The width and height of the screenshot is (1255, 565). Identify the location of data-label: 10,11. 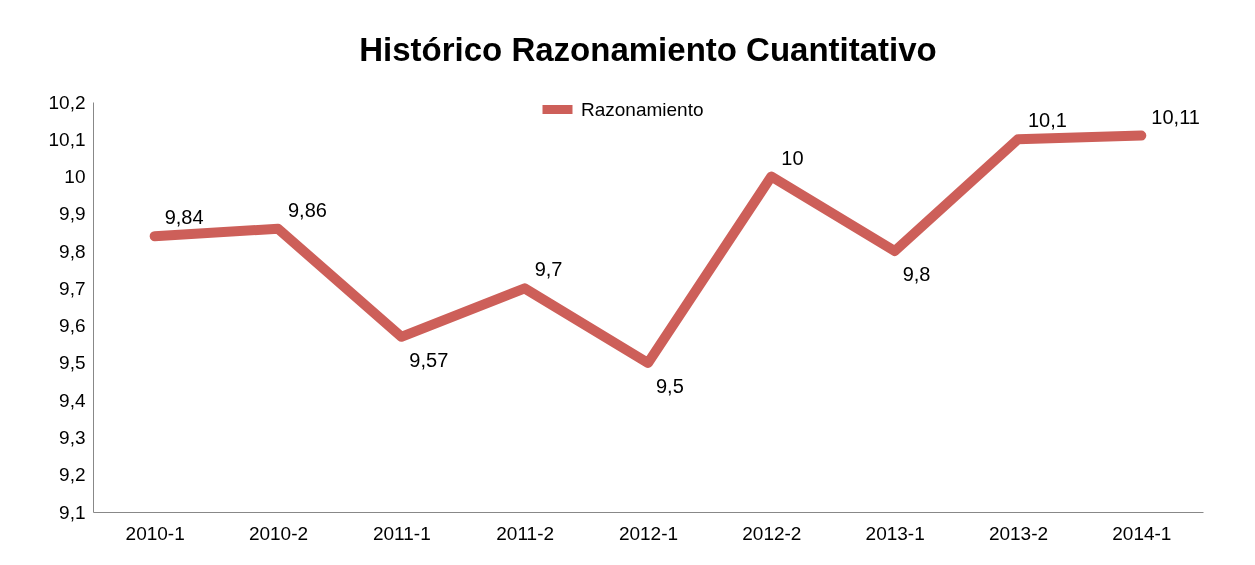
(1175, 116).